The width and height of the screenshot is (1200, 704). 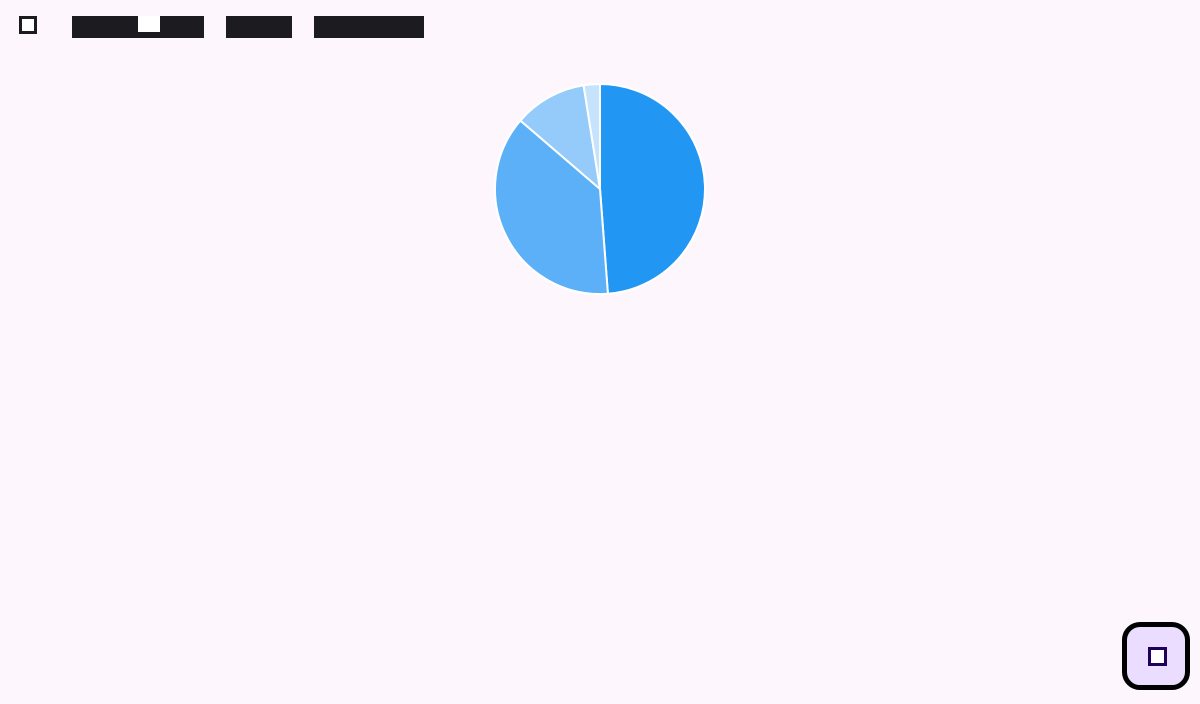 What do you see at coordinates (591, 136) in the screenshot?
I see `pie-slice-d` at bounding box center [591, 136].